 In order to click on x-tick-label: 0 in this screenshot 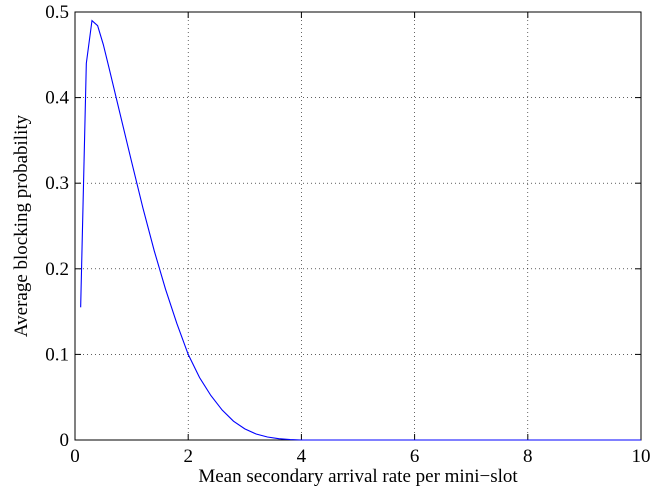, I will do `click(75, 456)`.